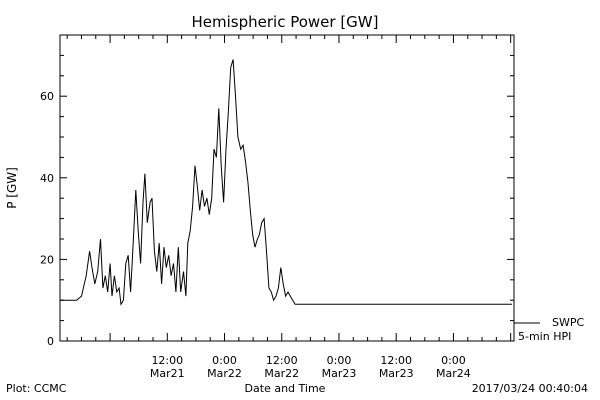 This screenshot has height=400, width=600. I want to click on y-tick-label: 0, so click(50, 341).